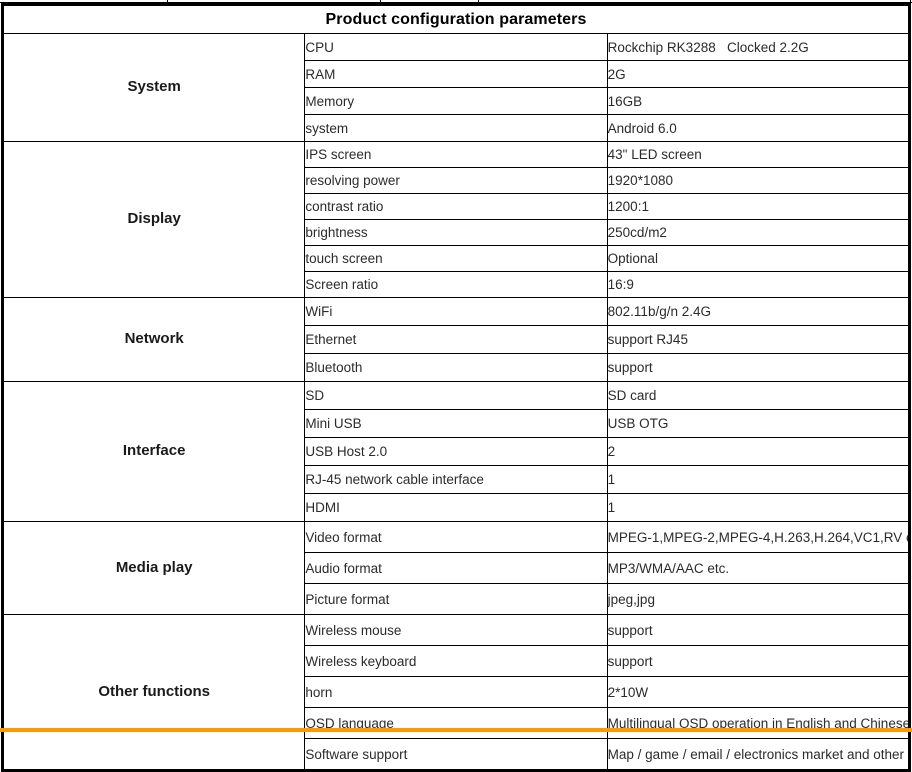  Describe the element at coordinates (758, 206) in the screenshot. I see `spec-value: 1200:1` at that location.